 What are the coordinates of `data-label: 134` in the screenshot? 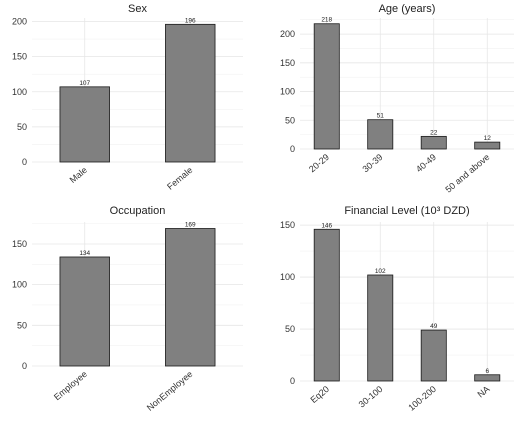 It's located at (84, 253).